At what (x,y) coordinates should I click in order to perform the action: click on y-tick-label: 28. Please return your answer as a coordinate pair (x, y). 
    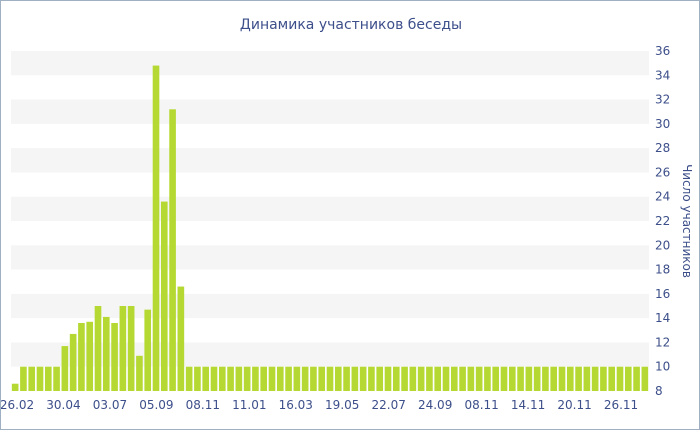
    Looking at the image, I should click on (662, 148).